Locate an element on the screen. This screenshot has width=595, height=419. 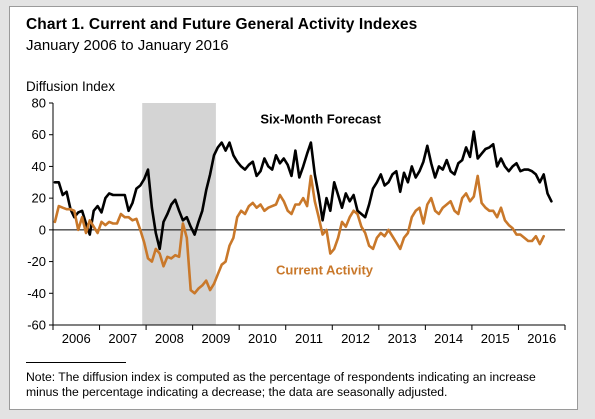
x-tick-label: 2016 is located at coordinates (541, 338).